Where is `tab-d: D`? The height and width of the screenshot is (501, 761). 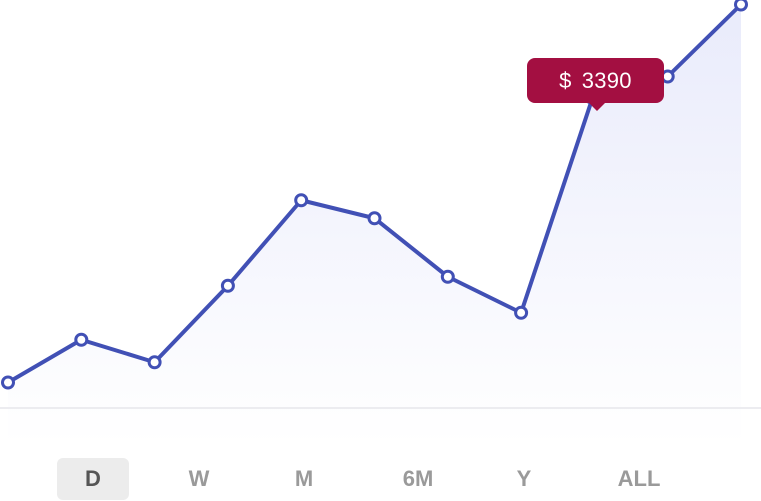
tab-d: D is located at coordinates (93, 479).